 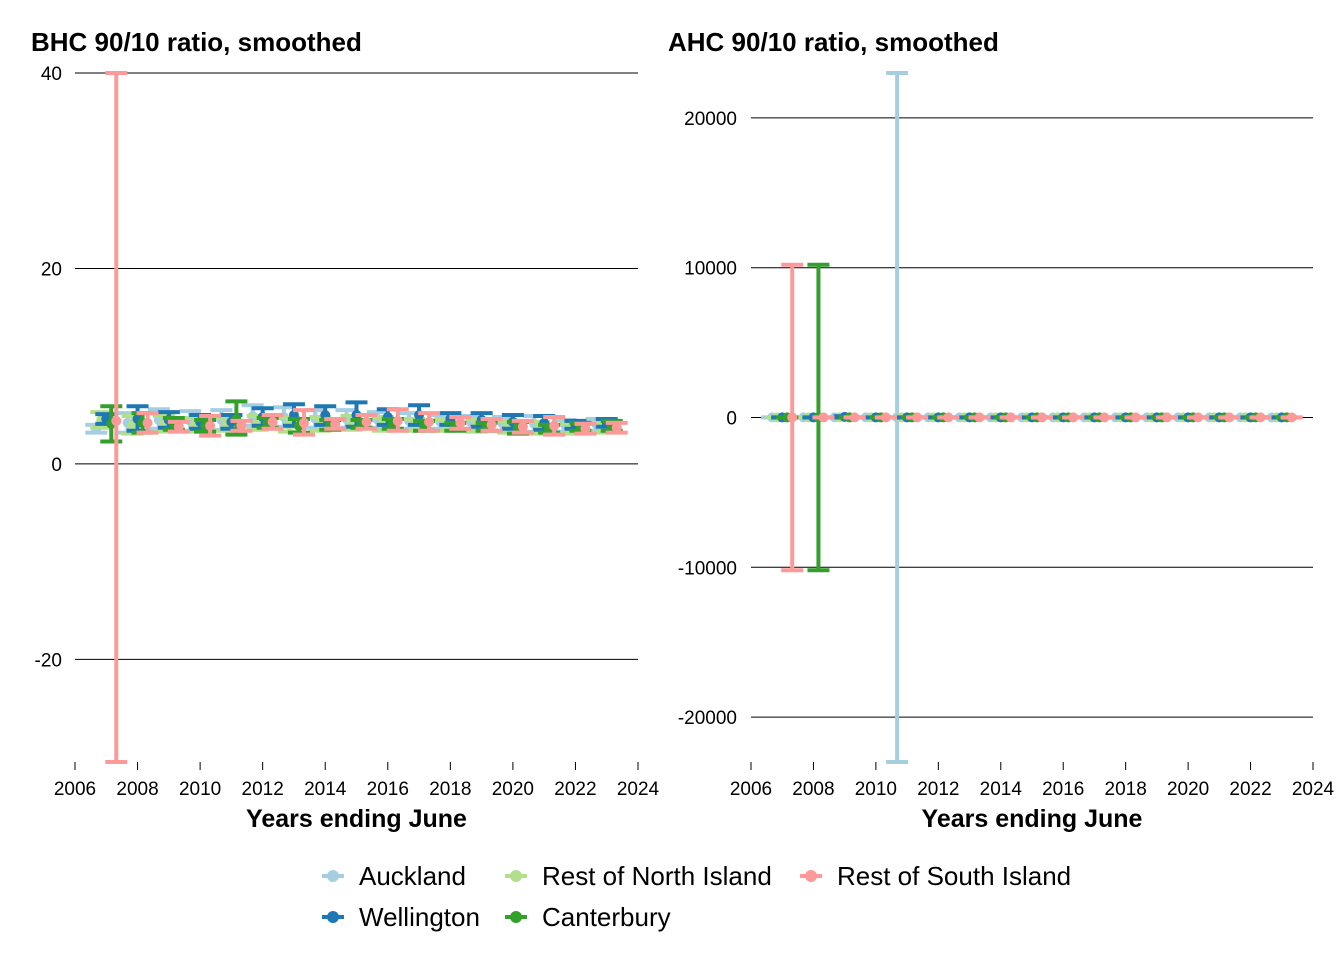 I want to click on legend-item: Wellington, so click(x=401, y=917).